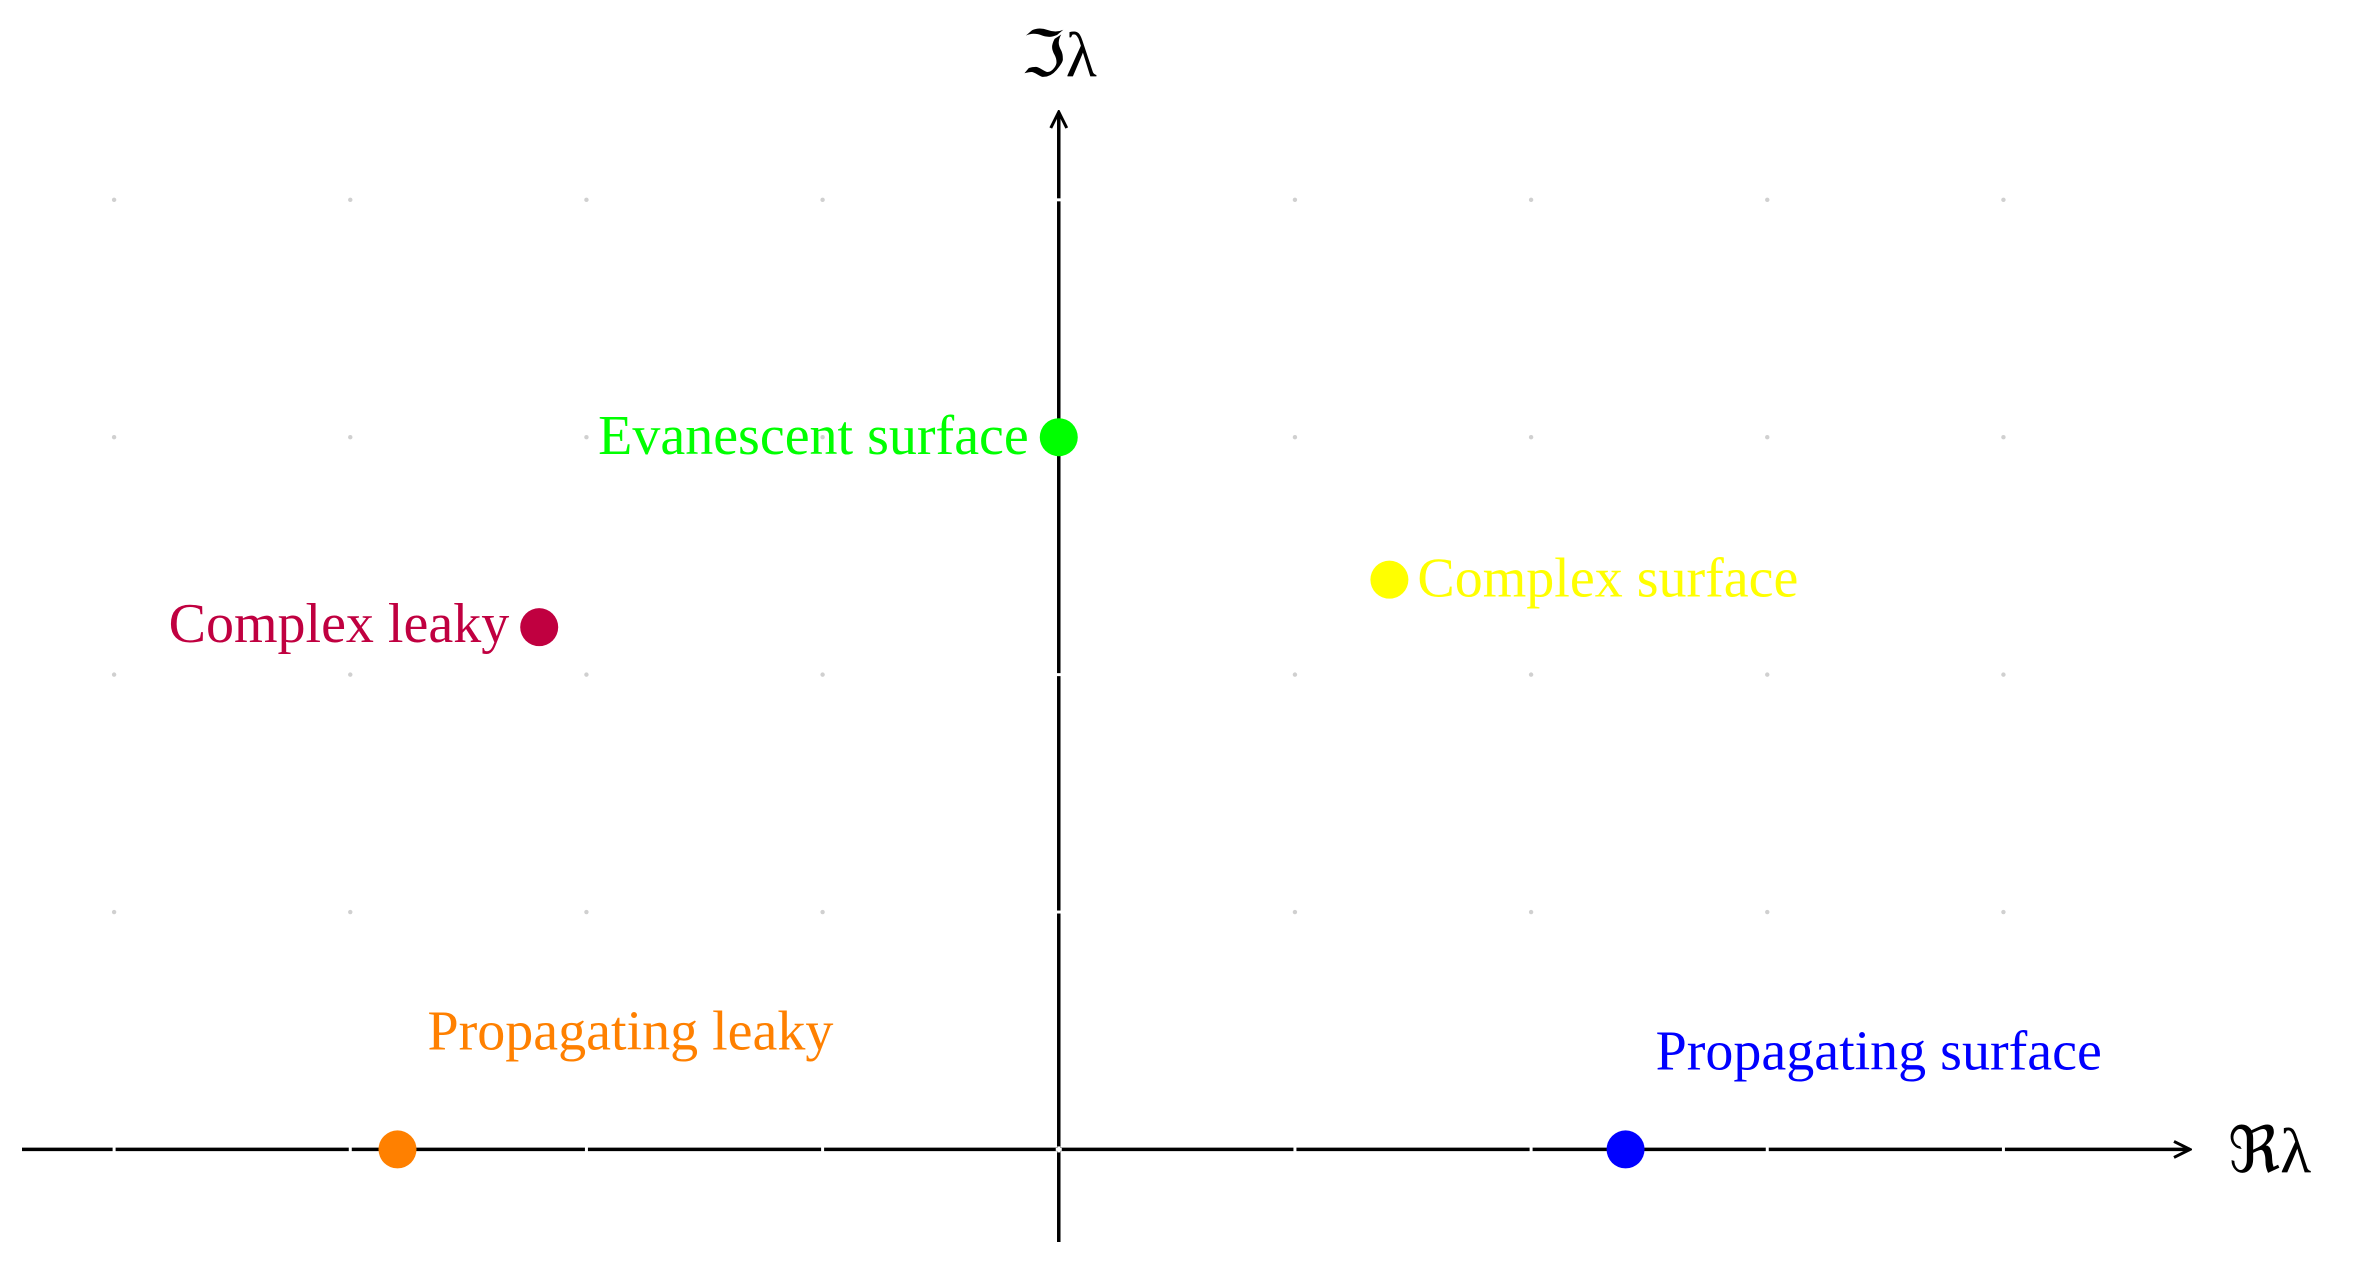 The width and height of the screenshot is (2353, 1262). What do you see at coordinates (1607, 579) in the screenshot?
I see `point-label: Complex surface` at bounding box center [1607, 579].